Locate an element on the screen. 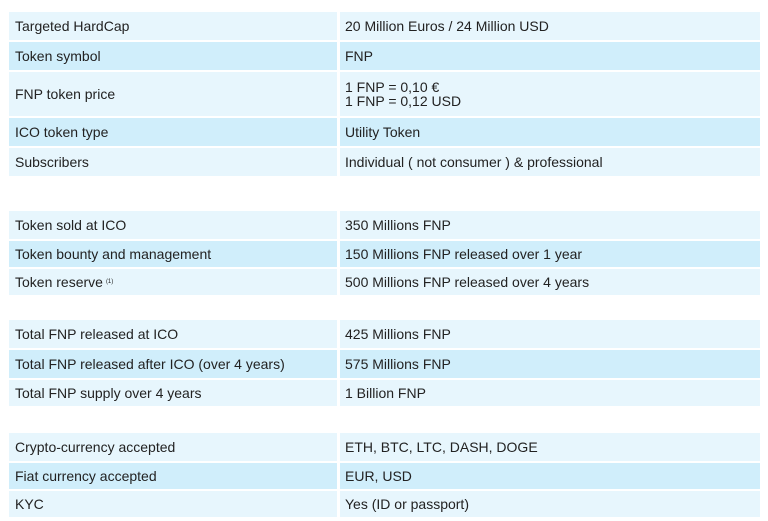 Image resolution: width=768 pixels, height=521 pixels. table-row: KYC Yes (ID or passport) is located at coordinates (384, 504).